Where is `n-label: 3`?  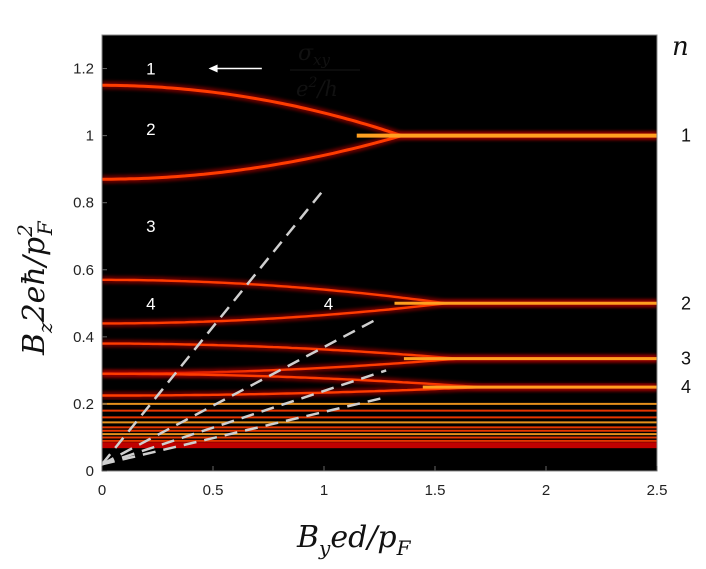
n-label: 3 is located at coordinates (686, 359).